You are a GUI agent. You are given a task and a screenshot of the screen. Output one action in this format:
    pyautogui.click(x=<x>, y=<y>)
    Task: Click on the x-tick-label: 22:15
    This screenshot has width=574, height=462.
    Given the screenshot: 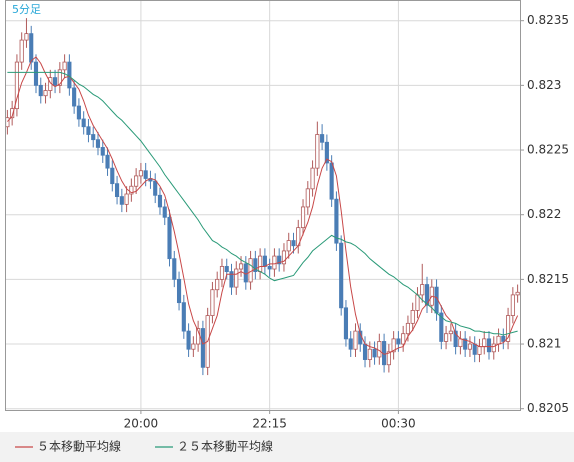 What is the action you would take?
    pyautogui.click(x=269, y=424)
    